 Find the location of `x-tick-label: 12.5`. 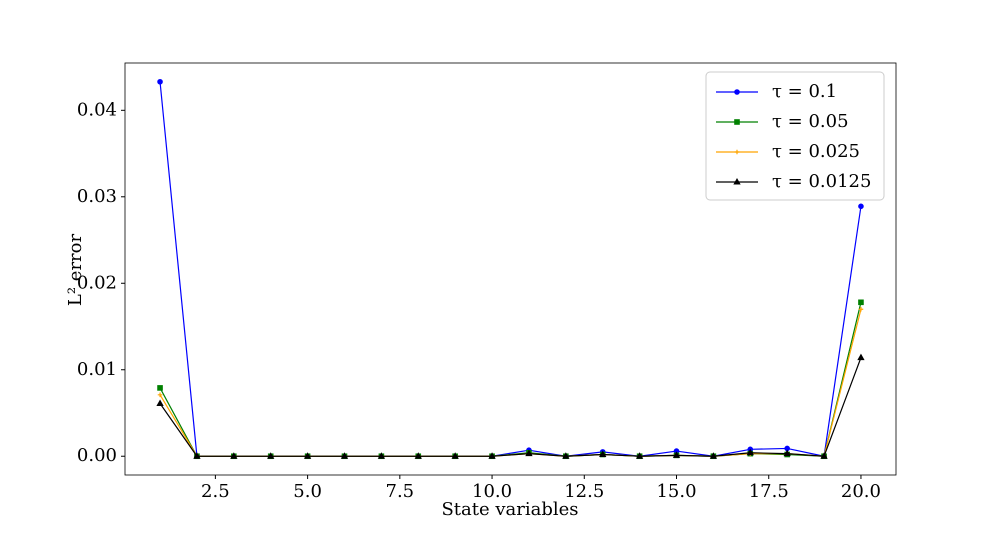

x-tick-label: 12.5 is located at coordinates (584, 491).